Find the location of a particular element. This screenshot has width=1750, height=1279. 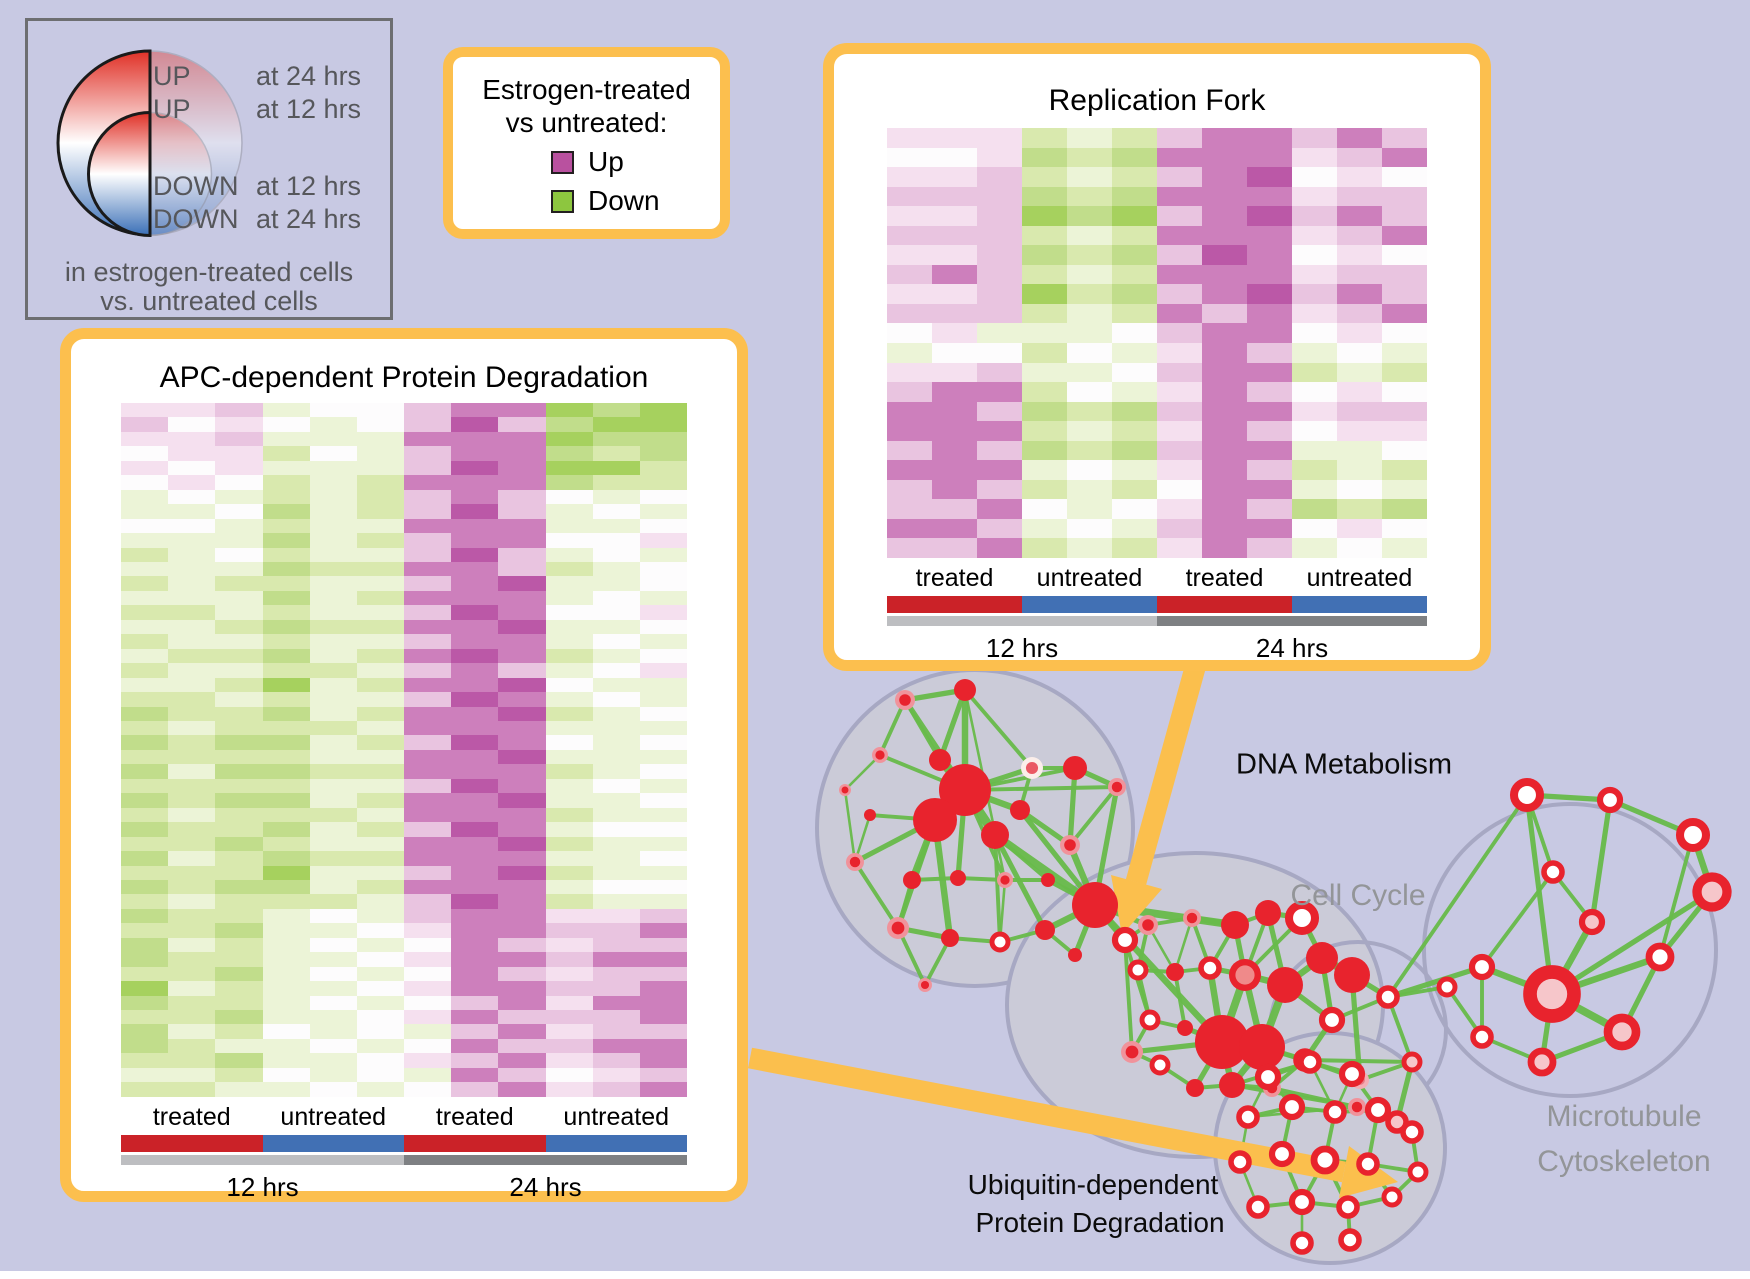

label-microtubule: Microtubule is located at coordinates (1624, 1116).